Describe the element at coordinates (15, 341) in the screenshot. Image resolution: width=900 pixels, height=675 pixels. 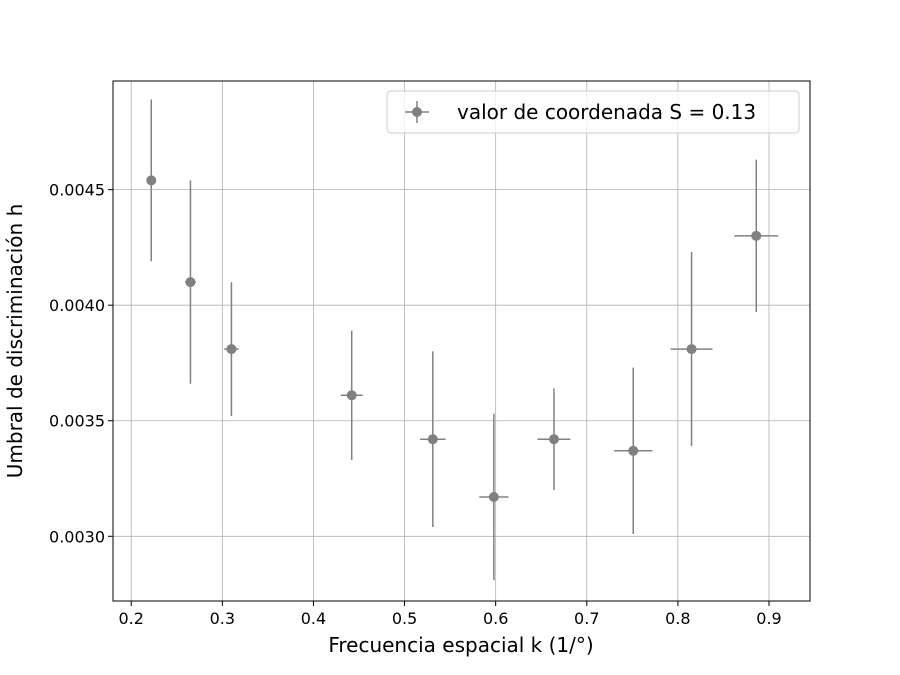
I see `y-axis-label: Umbral de discriminación h` at that location.